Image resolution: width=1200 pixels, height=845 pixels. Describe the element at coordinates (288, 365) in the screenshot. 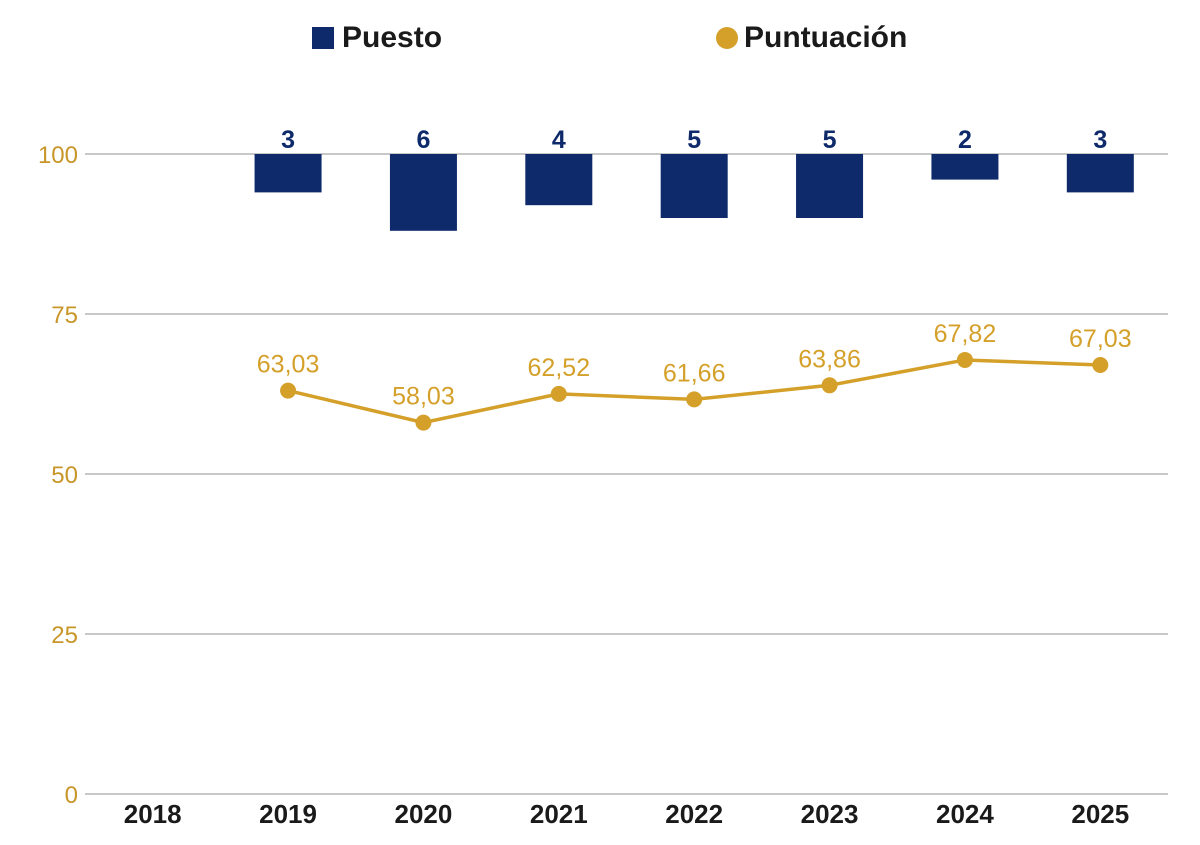

I see `point-label-2019: 63,03` at that location.